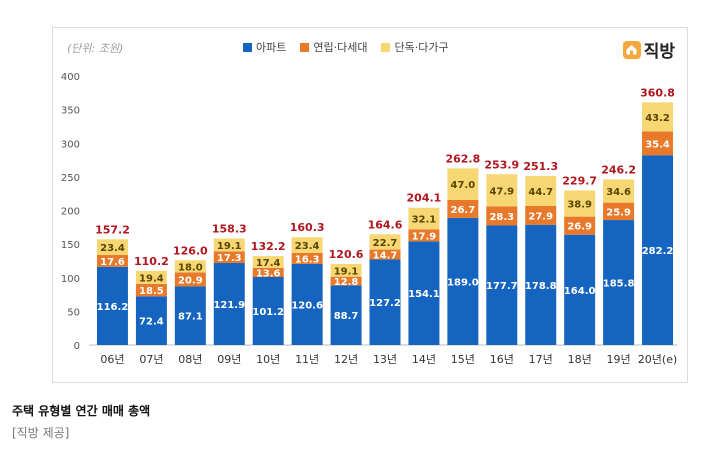 This screenshot has width=719, height=449. I want to click on legend: 아파트 연립·다세대 단독·다가구, so click(346, 47).